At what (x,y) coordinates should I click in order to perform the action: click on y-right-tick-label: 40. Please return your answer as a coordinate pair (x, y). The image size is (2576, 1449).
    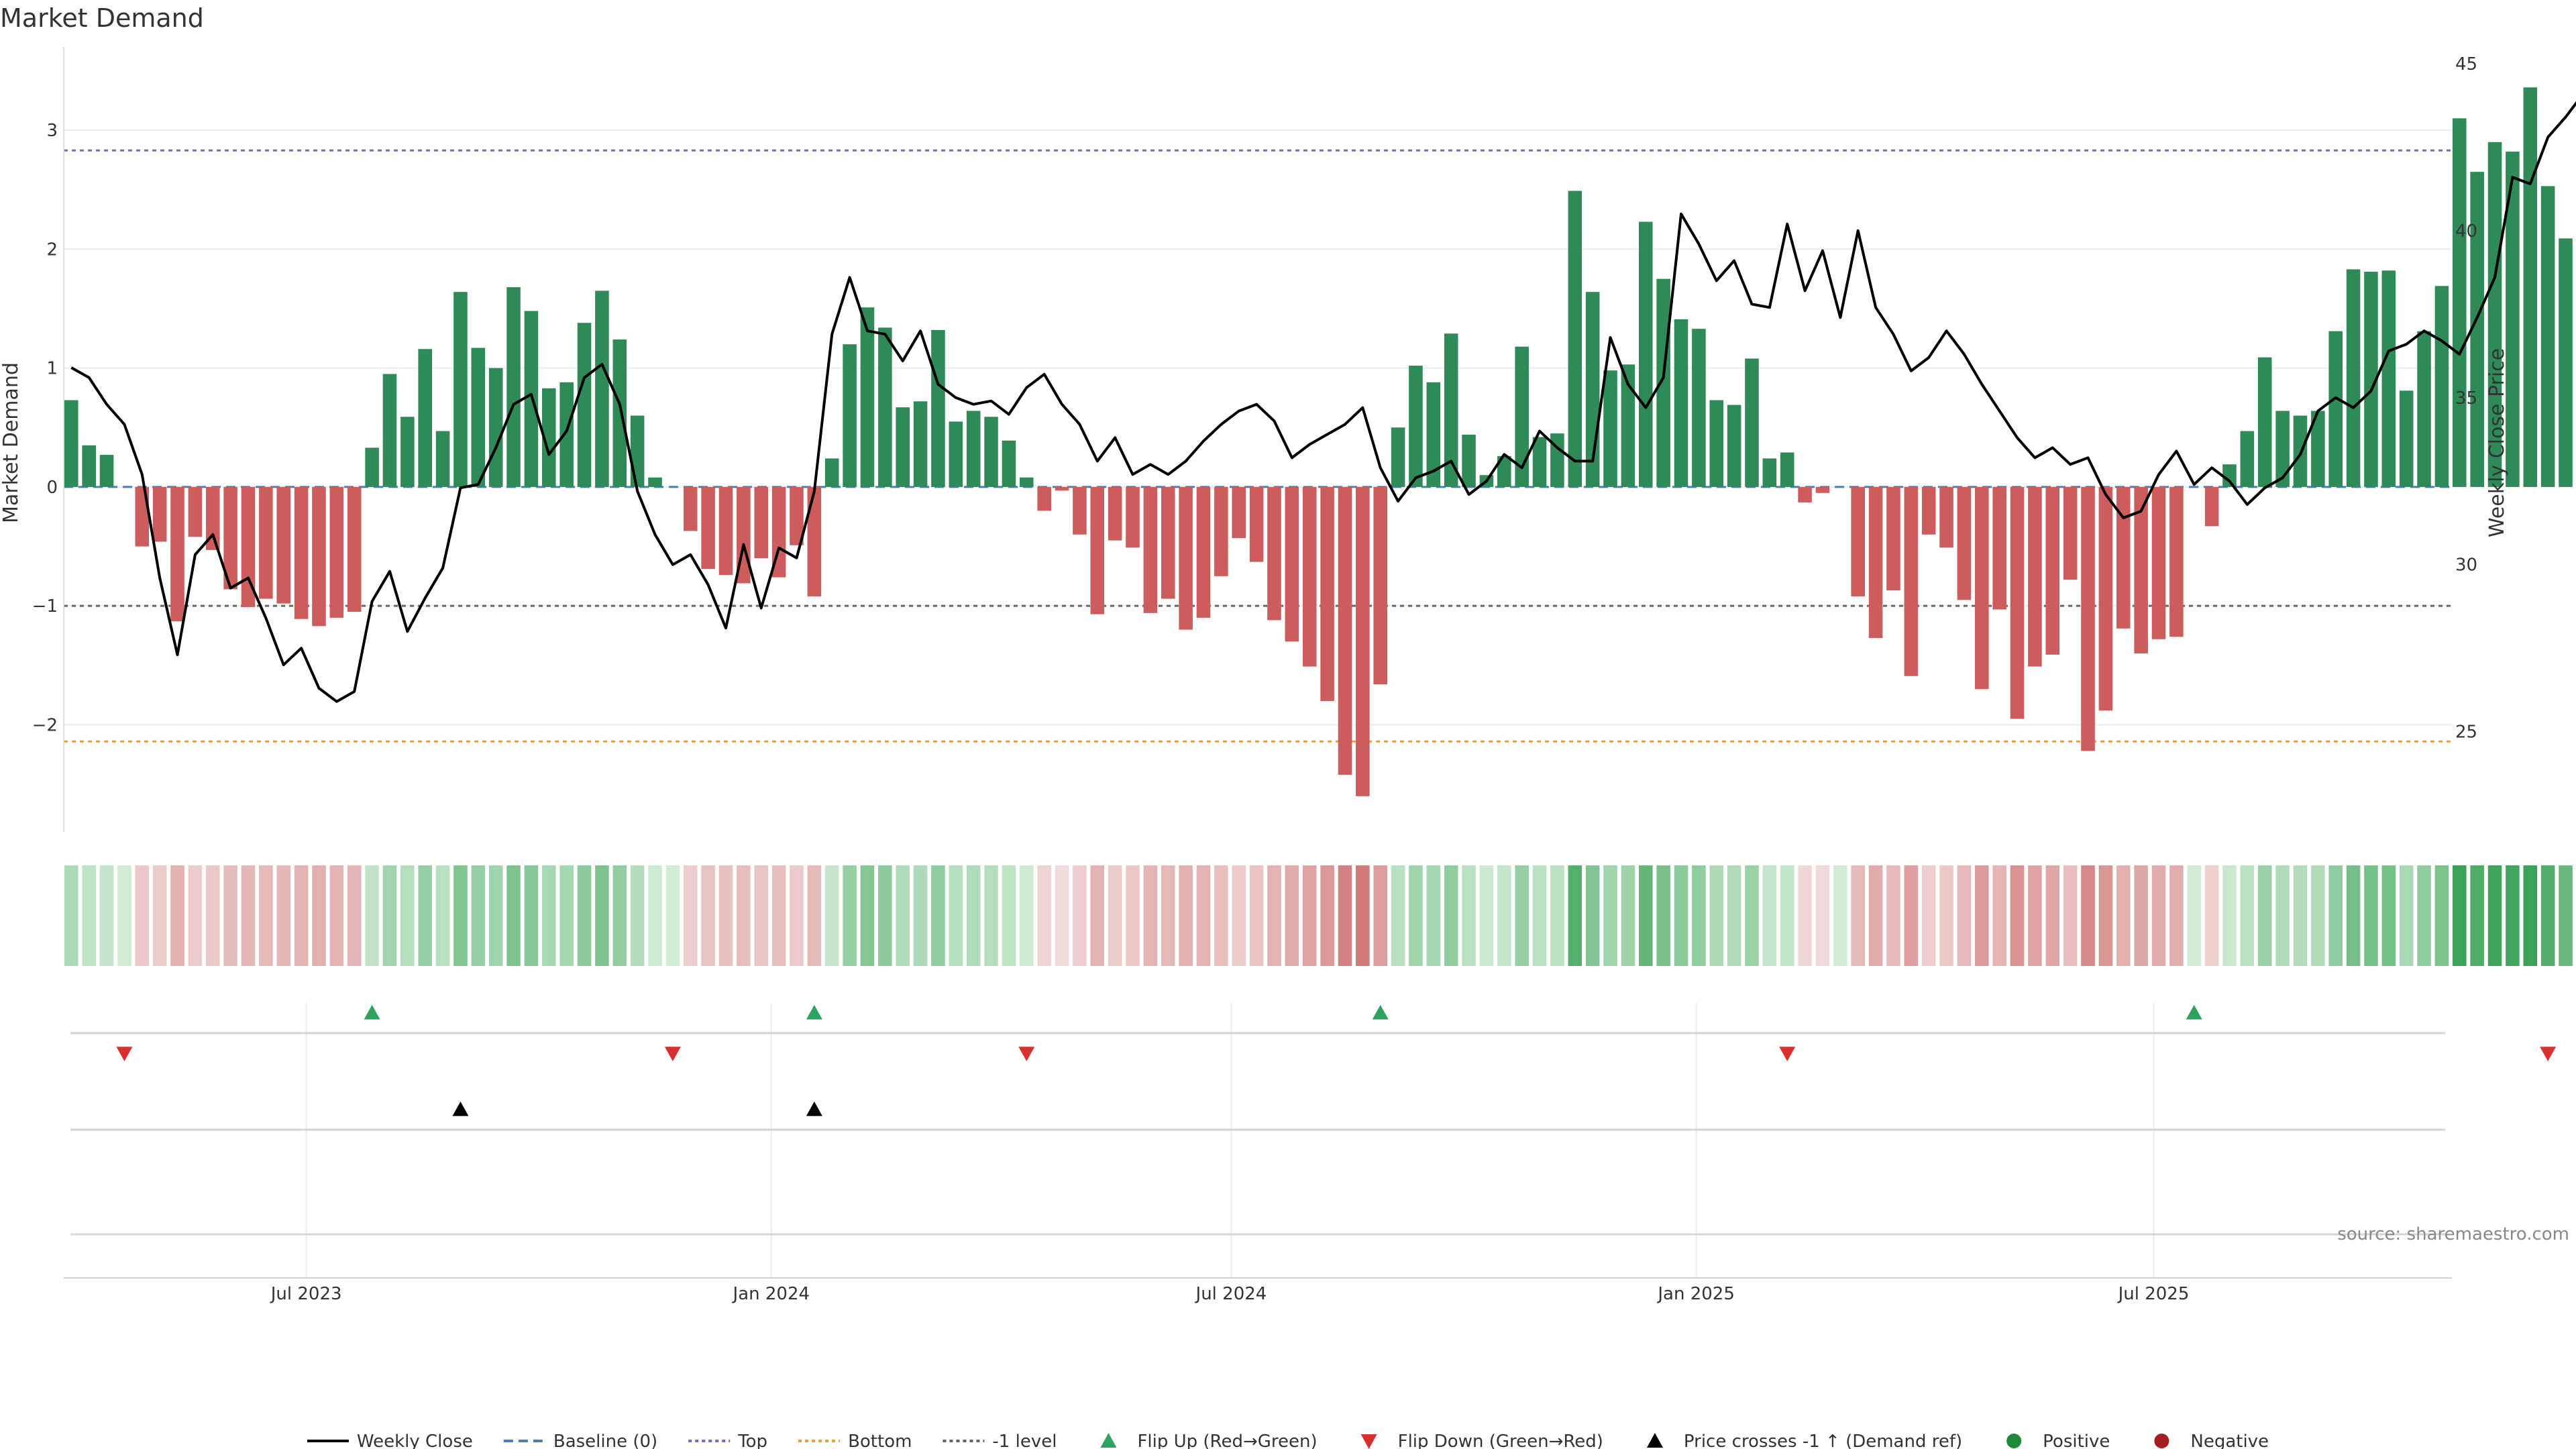
    Looking at the image, I should click on (2466, 231).